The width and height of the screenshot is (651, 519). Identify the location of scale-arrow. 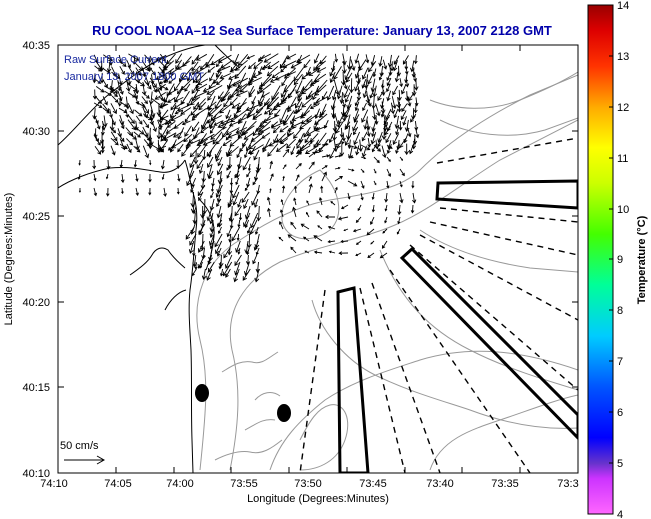
(85, 460).